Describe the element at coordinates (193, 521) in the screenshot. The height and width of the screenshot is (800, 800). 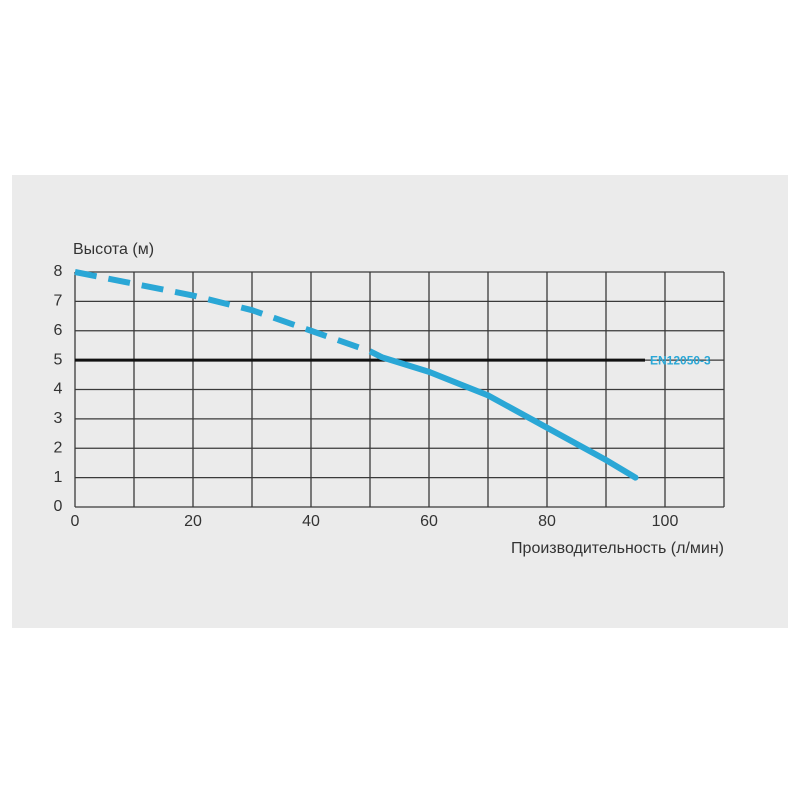
I see `x-tick-label: 20` at that location.